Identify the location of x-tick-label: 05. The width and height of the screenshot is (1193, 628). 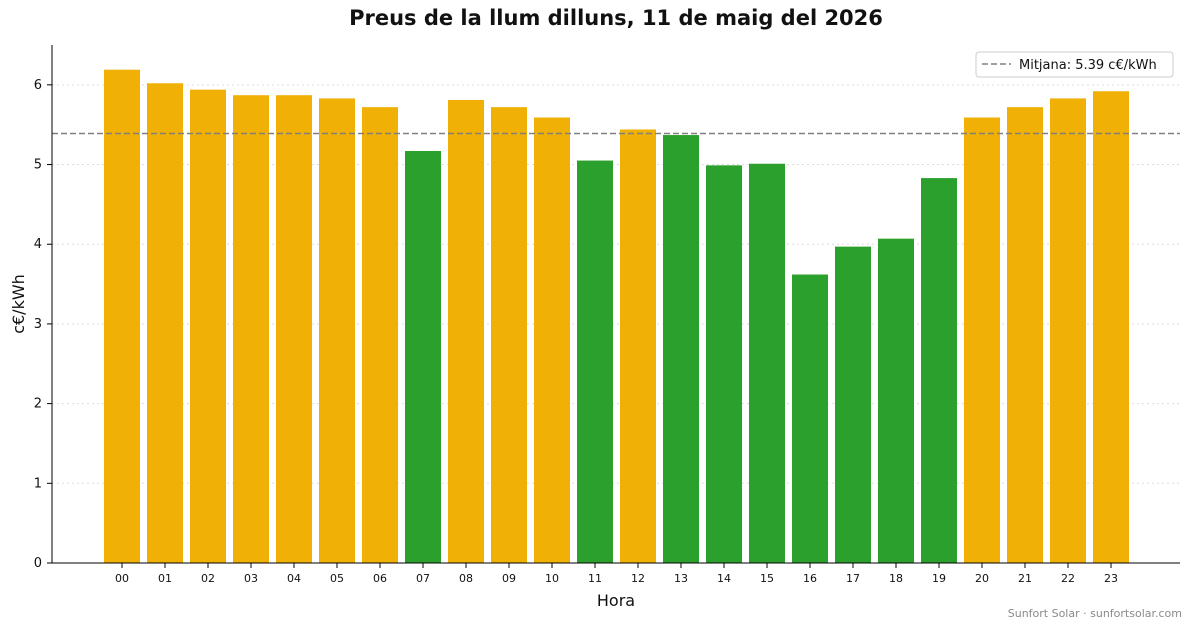
(337, 578).